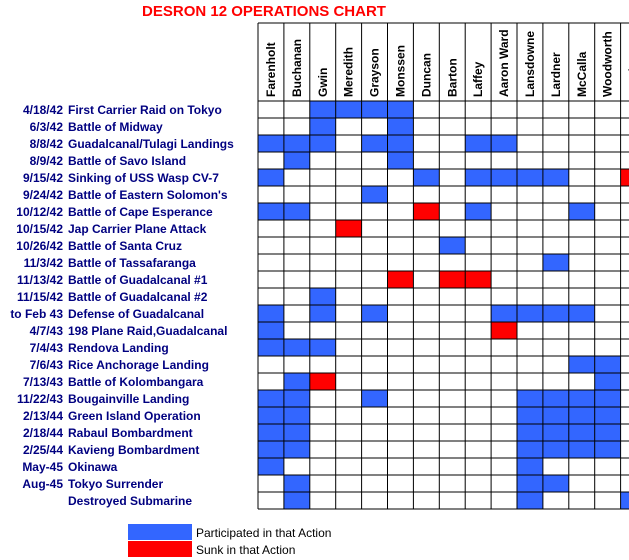  What do you see at coordinates (138, 280) in the screenshot?
I see `row-action-name: Battle of Guadalcanal #1` at bounding box center [138, 280].